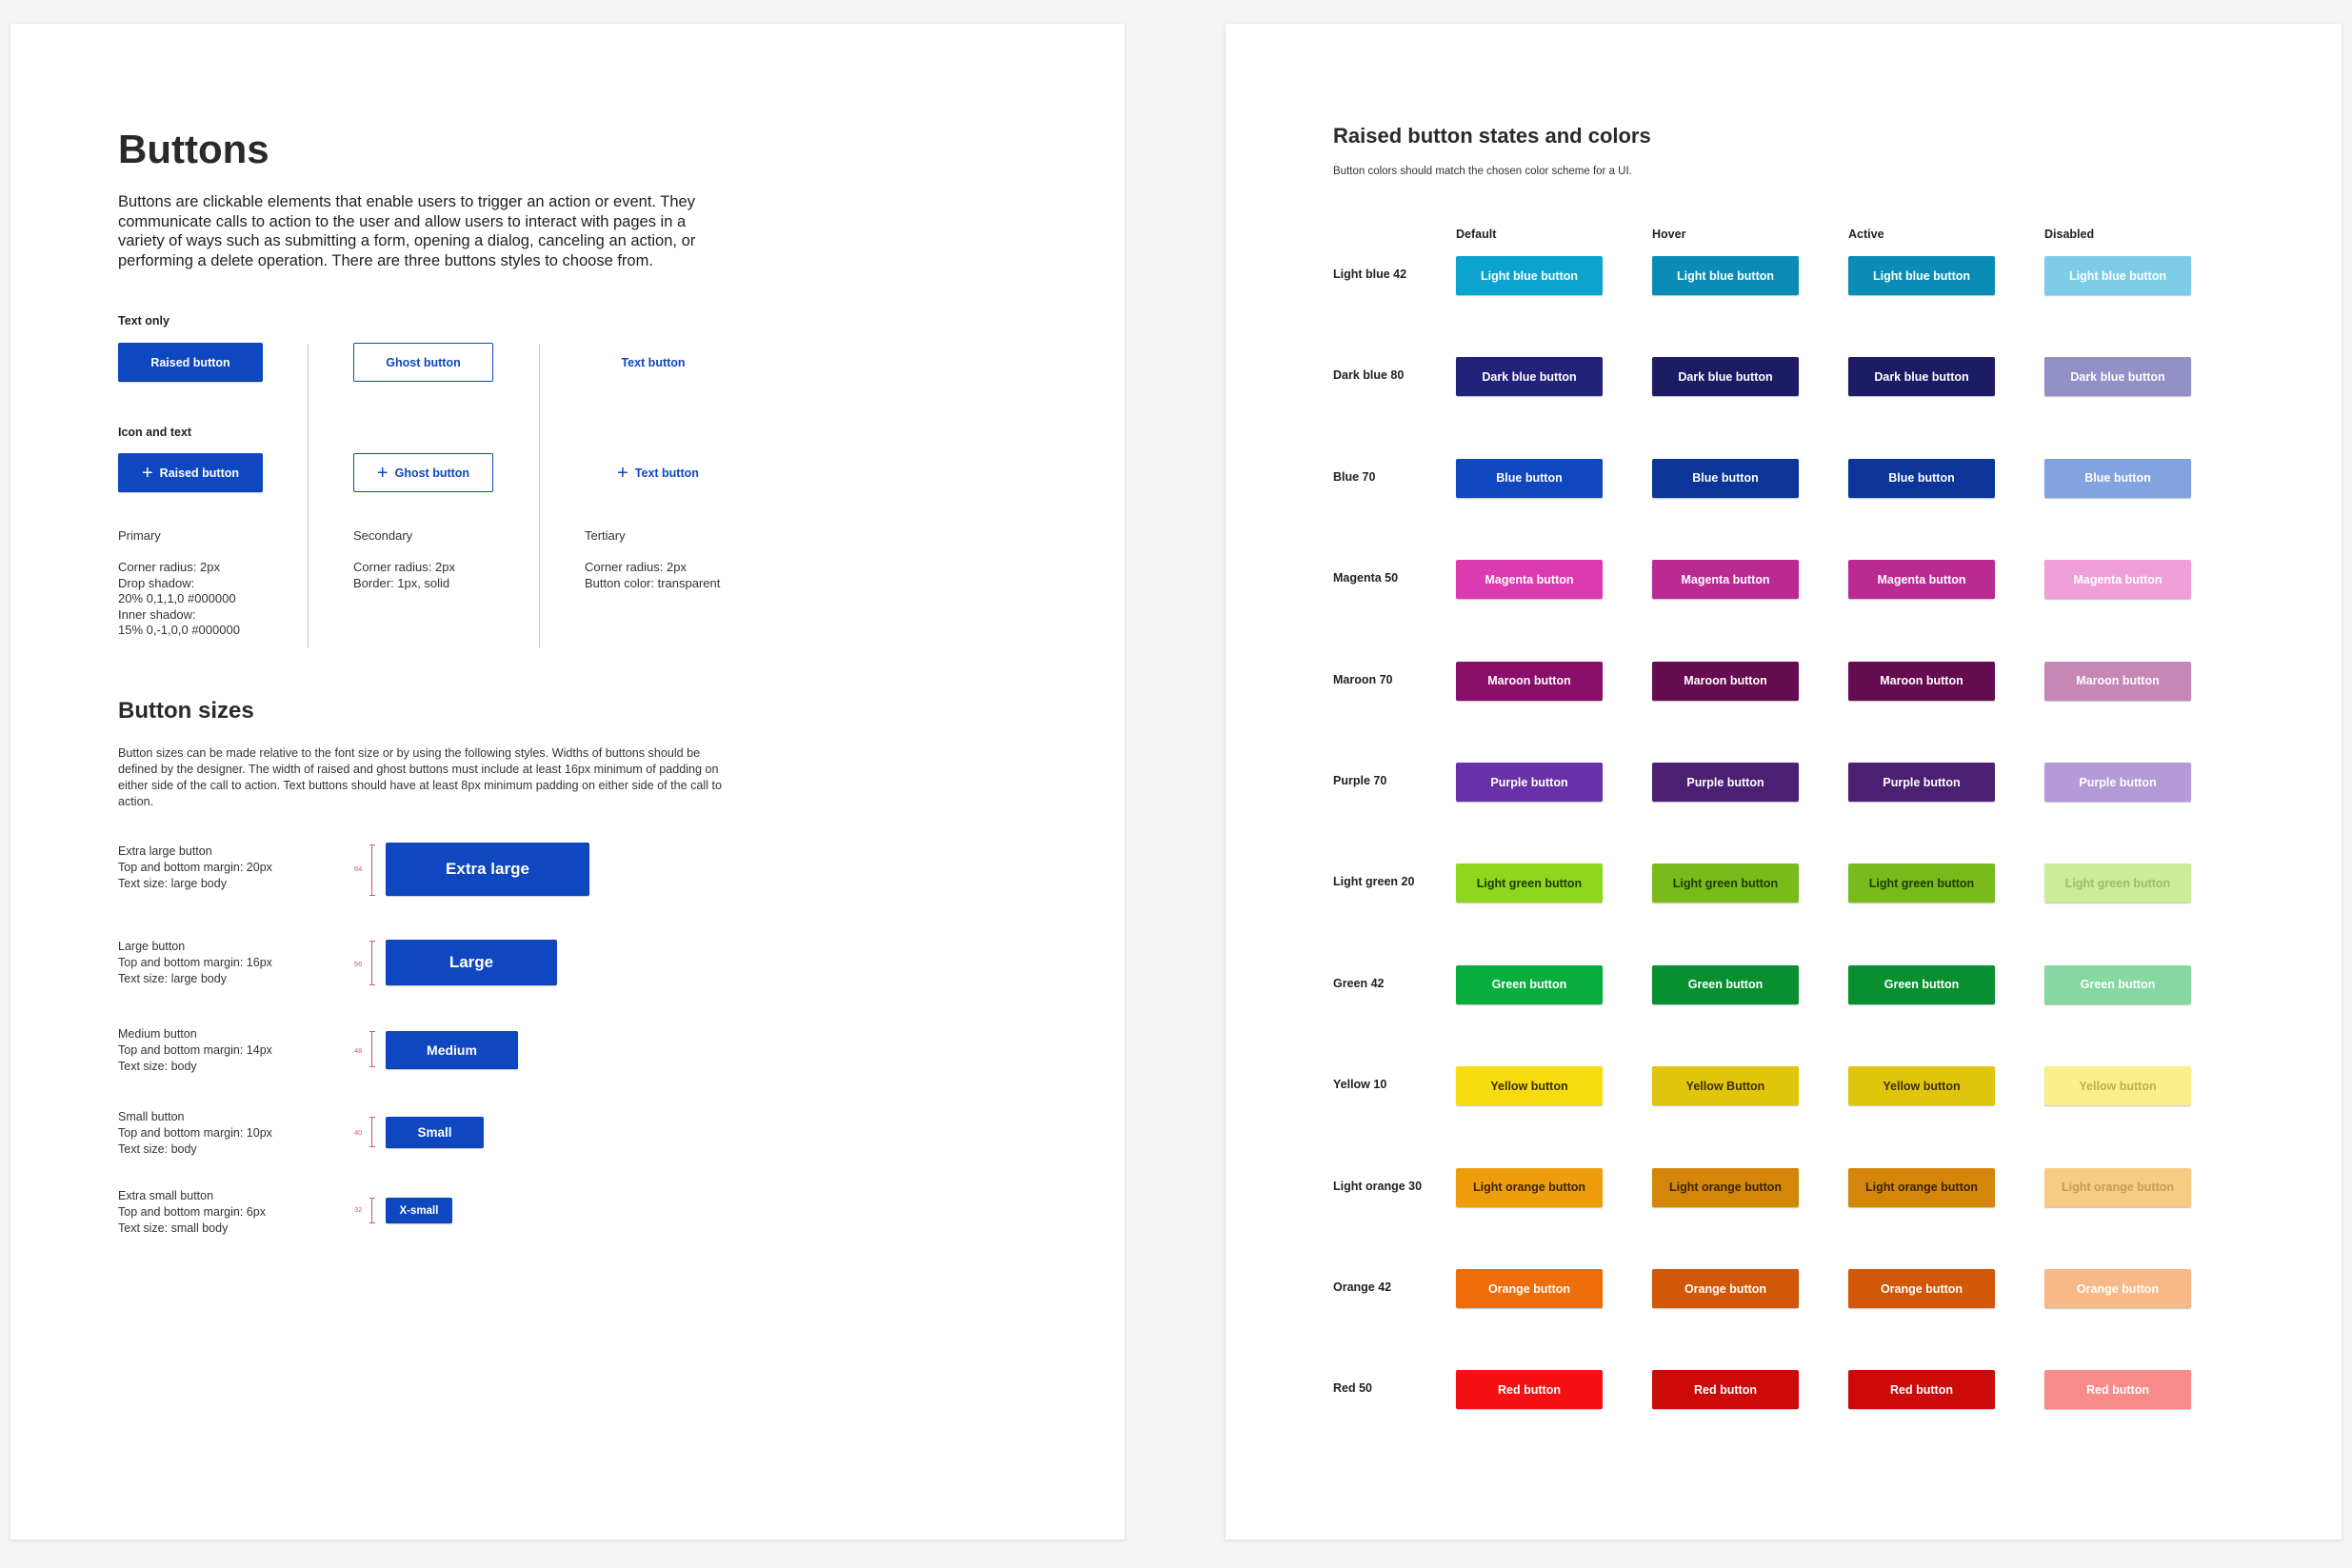 The height and width of the screenshot is (1568, 2352). I want to click on color-button-default: Purple button, so click(1529, 783).